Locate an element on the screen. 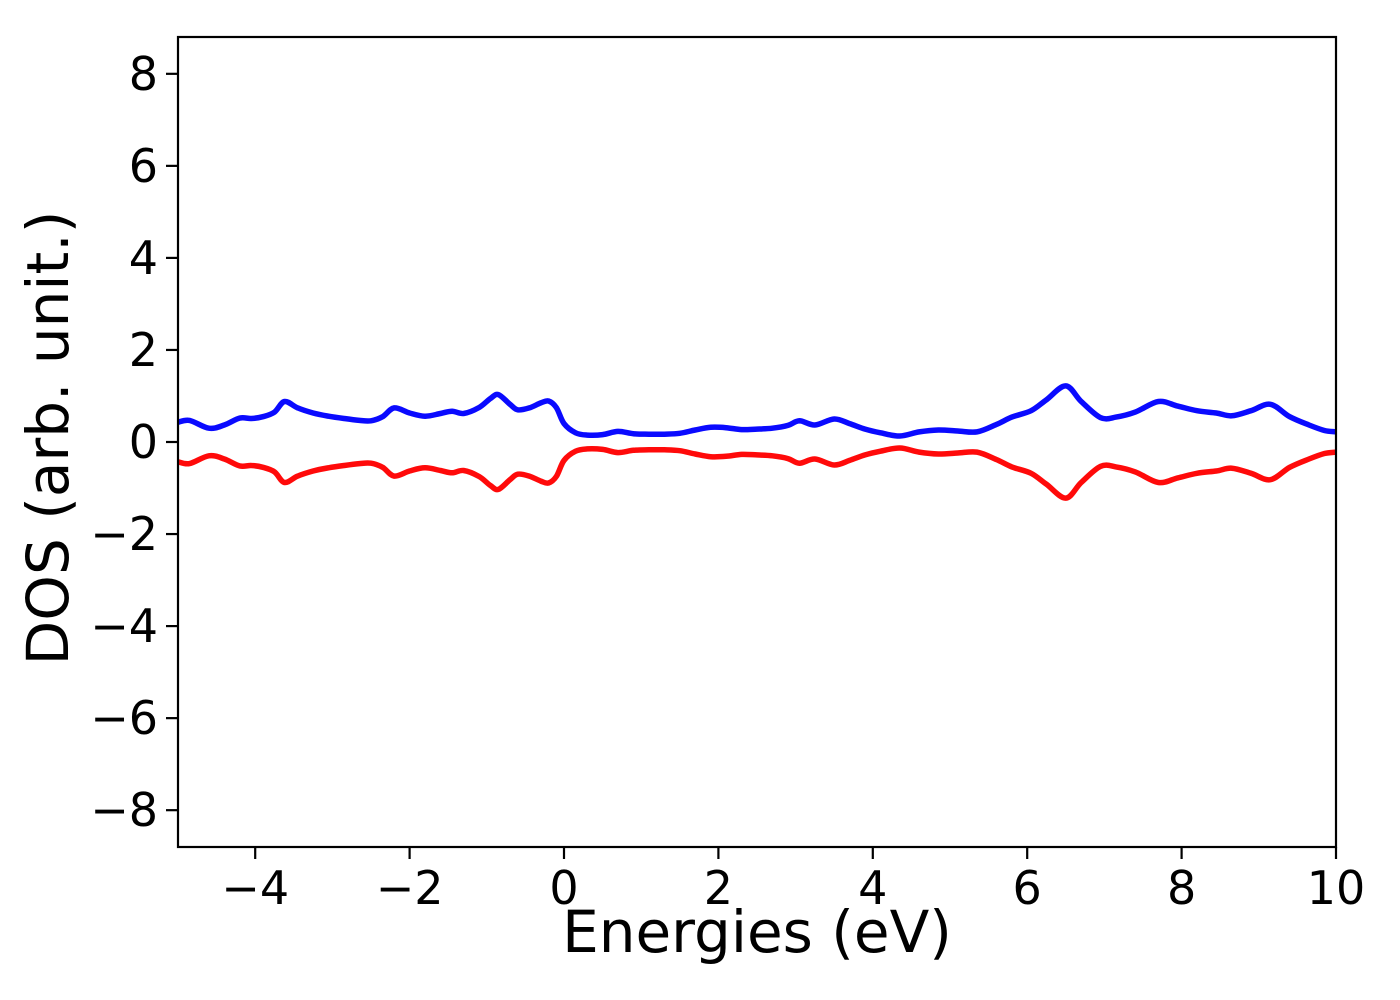  x-tick-label: 6 is located at coordinates (1027, 888).